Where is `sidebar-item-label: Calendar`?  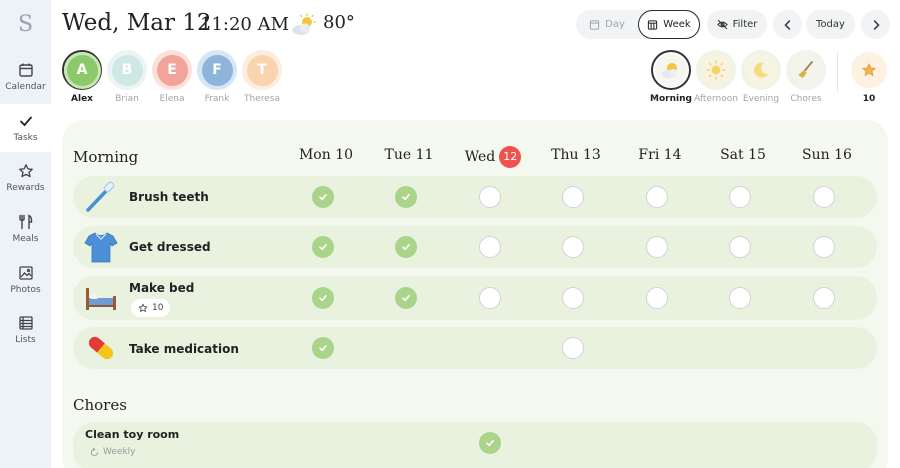
sidebar-item-label: Calendar is located at coordinates (25, 87).